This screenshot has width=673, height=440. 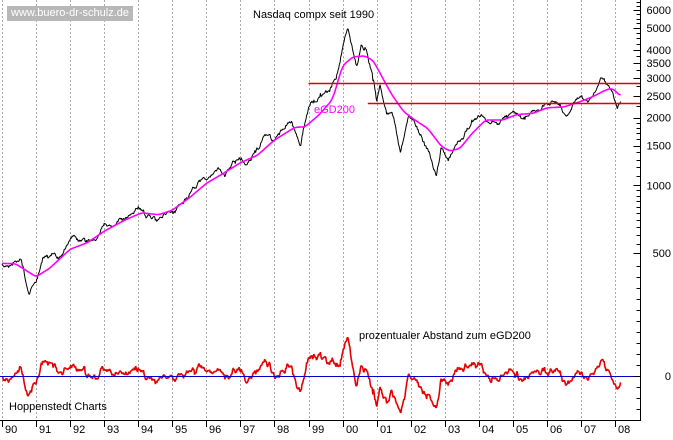 What do you see at coordinates (314, 15) in the screenshot?
I see `chart-title: Nasdaq compx seit 1990` at bounding box center [314, 15].